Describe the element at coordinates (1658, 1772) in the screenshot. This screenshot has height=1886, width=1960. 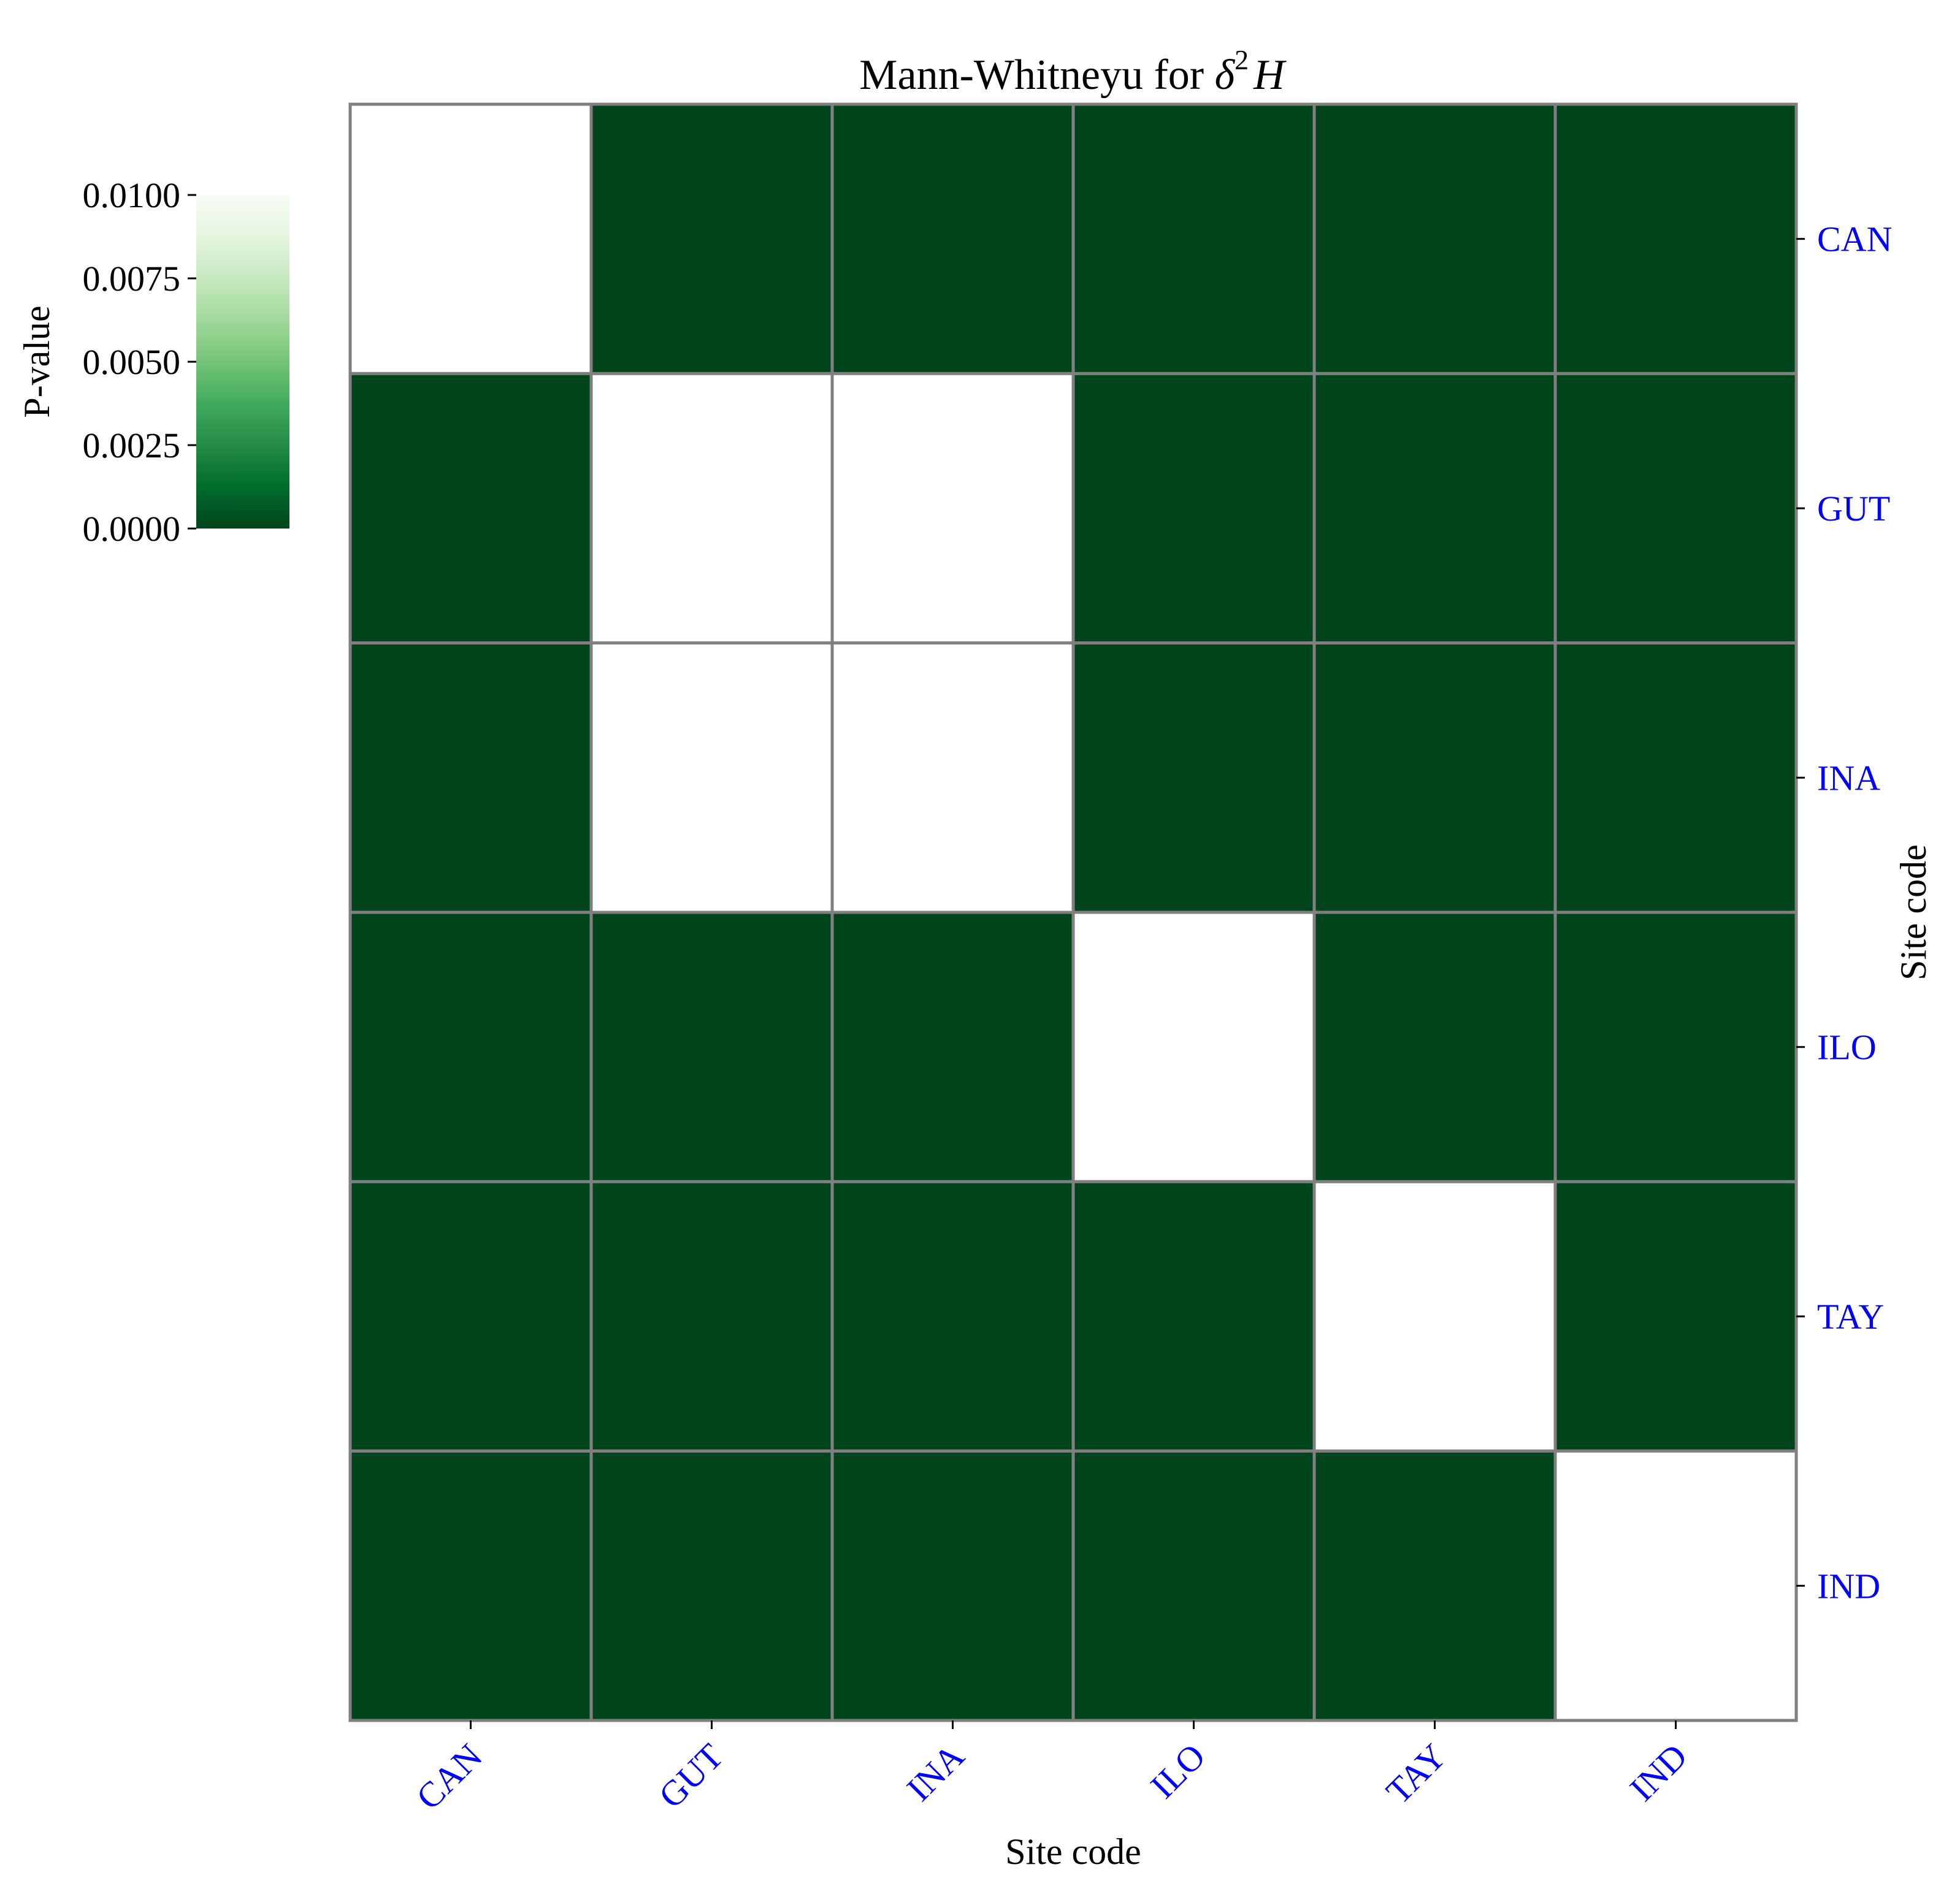
I see `x-tick-label-ind: IND` at that location.